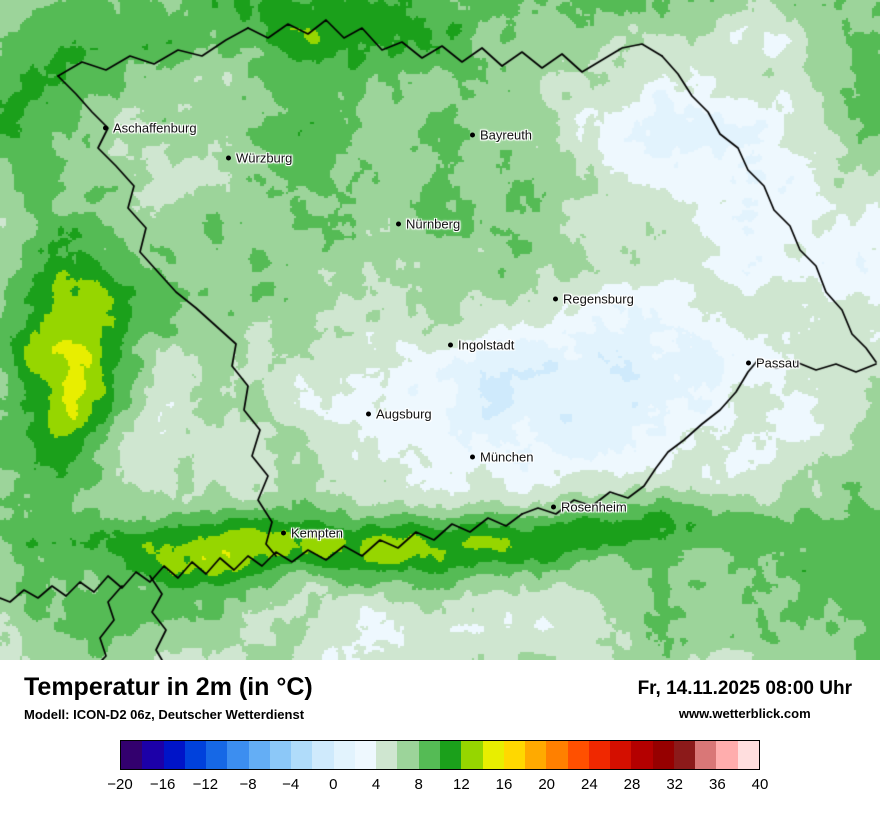 This screenshot has width=880, height=830. I want to click on legend-tick: 0, so click(333, 784).